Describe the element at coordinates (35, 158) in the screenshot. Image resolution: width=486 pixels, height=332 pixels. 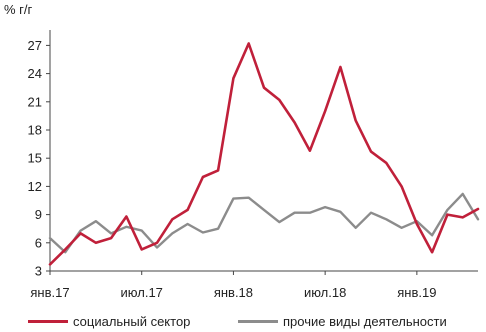
I see `y-tick-label: 15` at that location.